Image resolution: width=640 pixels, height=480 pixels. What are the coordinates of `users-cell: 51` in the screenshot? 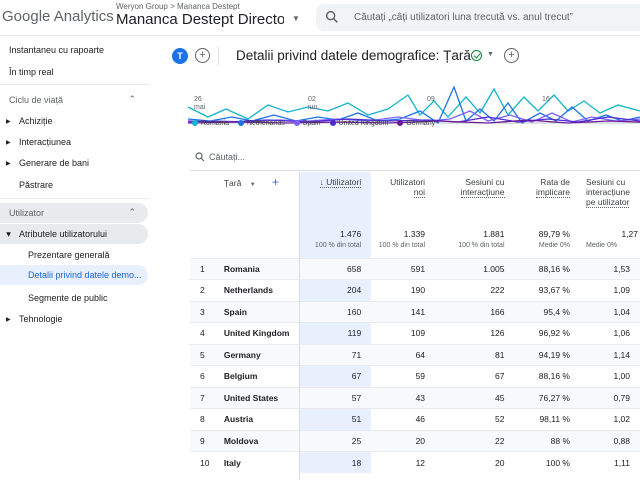 It's located at (335, 419).